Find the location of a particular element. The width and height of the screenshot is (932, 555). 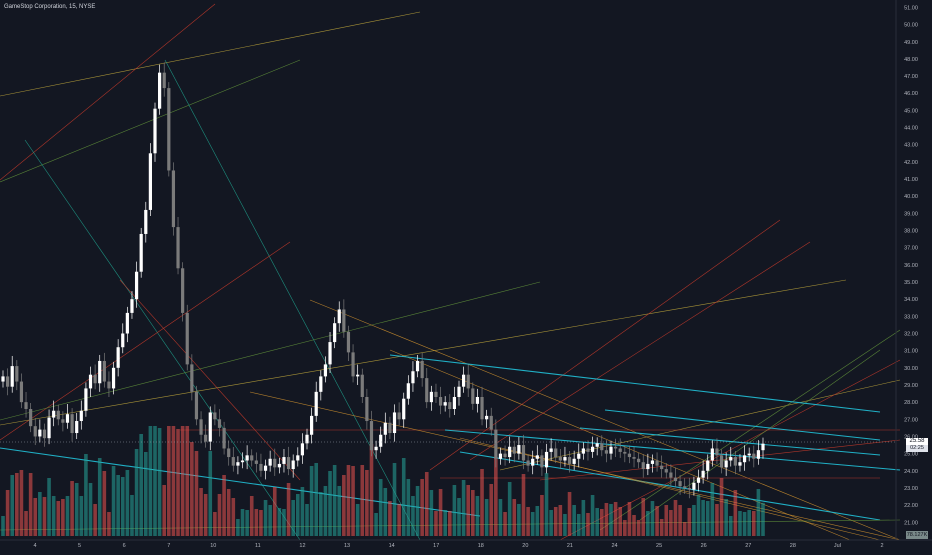

price-tick-label: 41.00 is located at coordinates (911, 180).